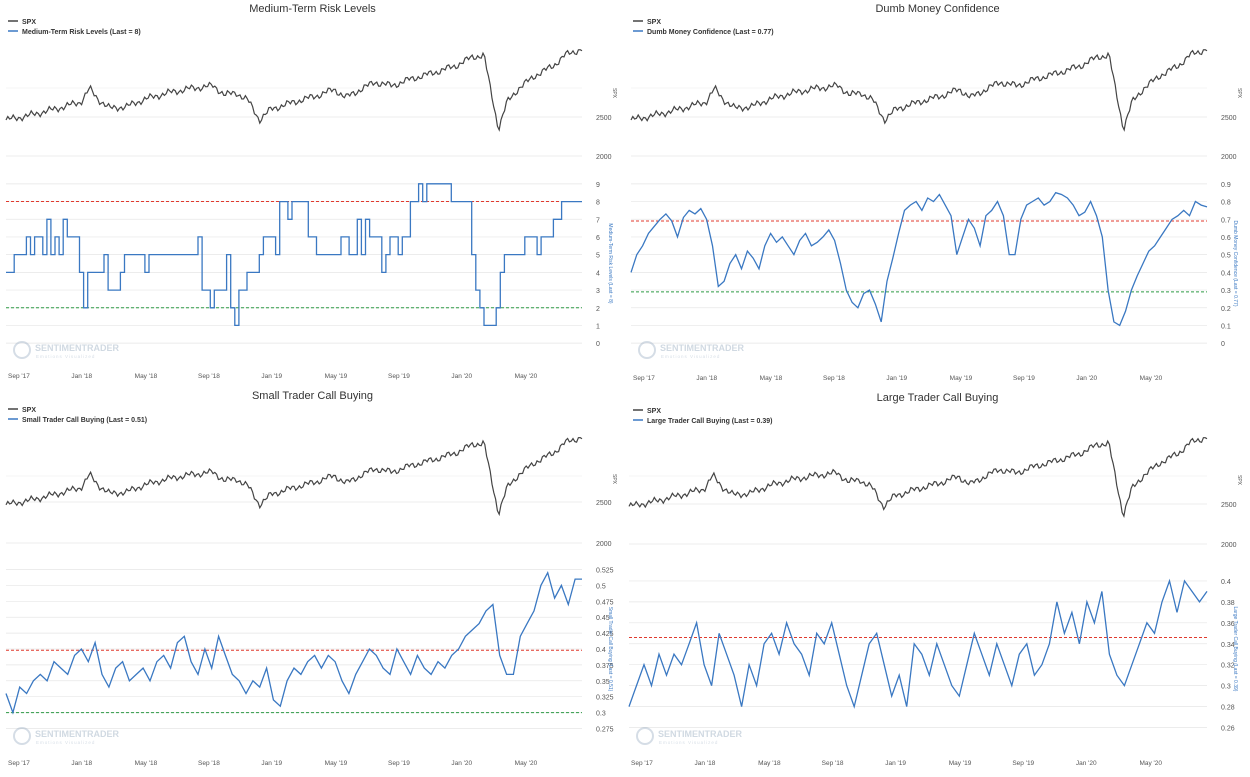 The width and height of the screenshot is (1250, 777). What do you see at coordinates (1226, 256) in the screenshot?
I see `indicator-tick-label: 0.5` at bounding box center [1226, 256].